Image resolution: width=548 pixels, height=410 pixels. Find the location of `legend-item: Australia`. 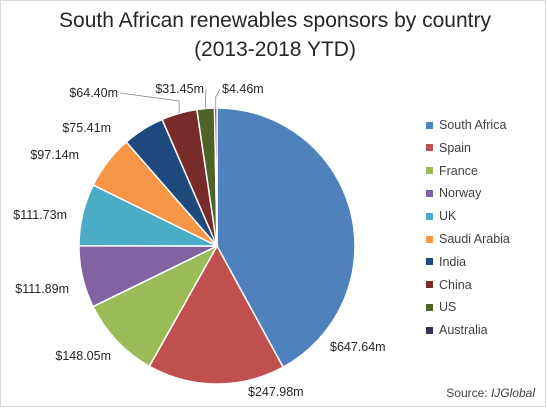

legend-item: Australia is located at coordinates (457, 330).